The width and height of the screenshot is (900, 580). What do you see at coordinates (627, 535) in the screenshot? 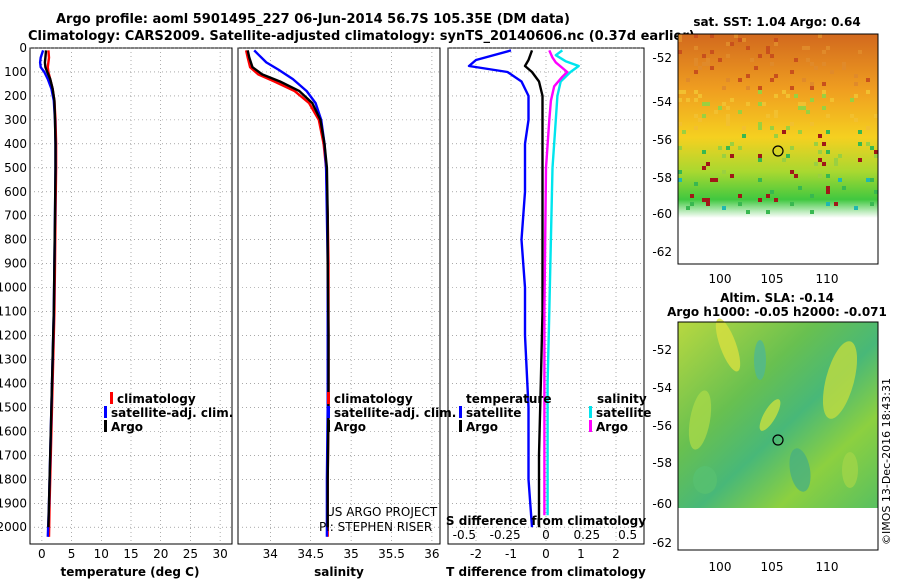
I see `s-tick-label: 0.5` at bounding box center [627, 535].